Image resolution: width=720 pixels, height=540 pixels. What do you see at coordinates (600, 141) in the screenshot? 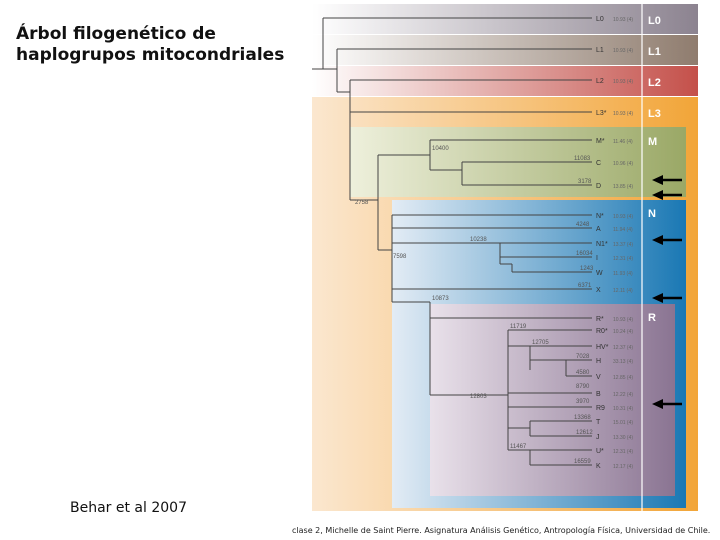
I see `tip-name: M*` at bounding box center [600, 141].